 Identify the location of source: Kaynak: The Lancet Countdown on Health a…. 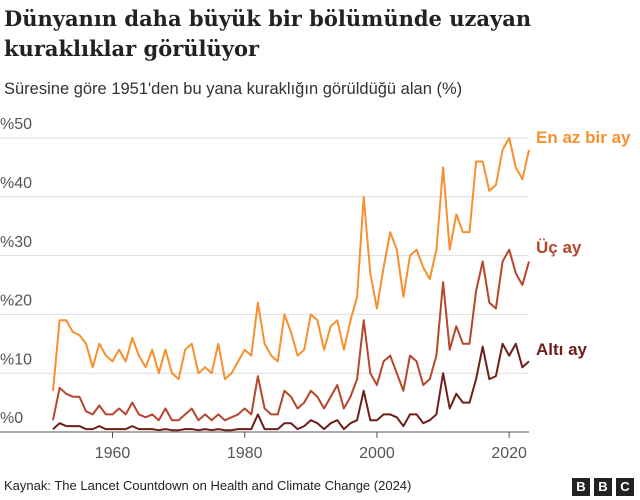
(208, 485).